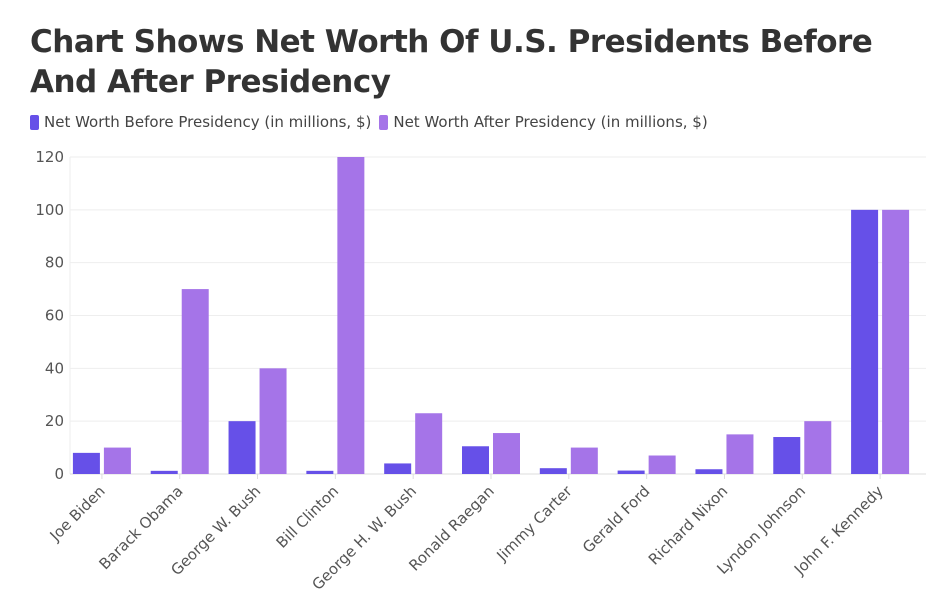 Image resolution: width=936 pixels, height=600 pixels. I want to click on x-tick-label: Jimmy Carter, so click(535, 524).